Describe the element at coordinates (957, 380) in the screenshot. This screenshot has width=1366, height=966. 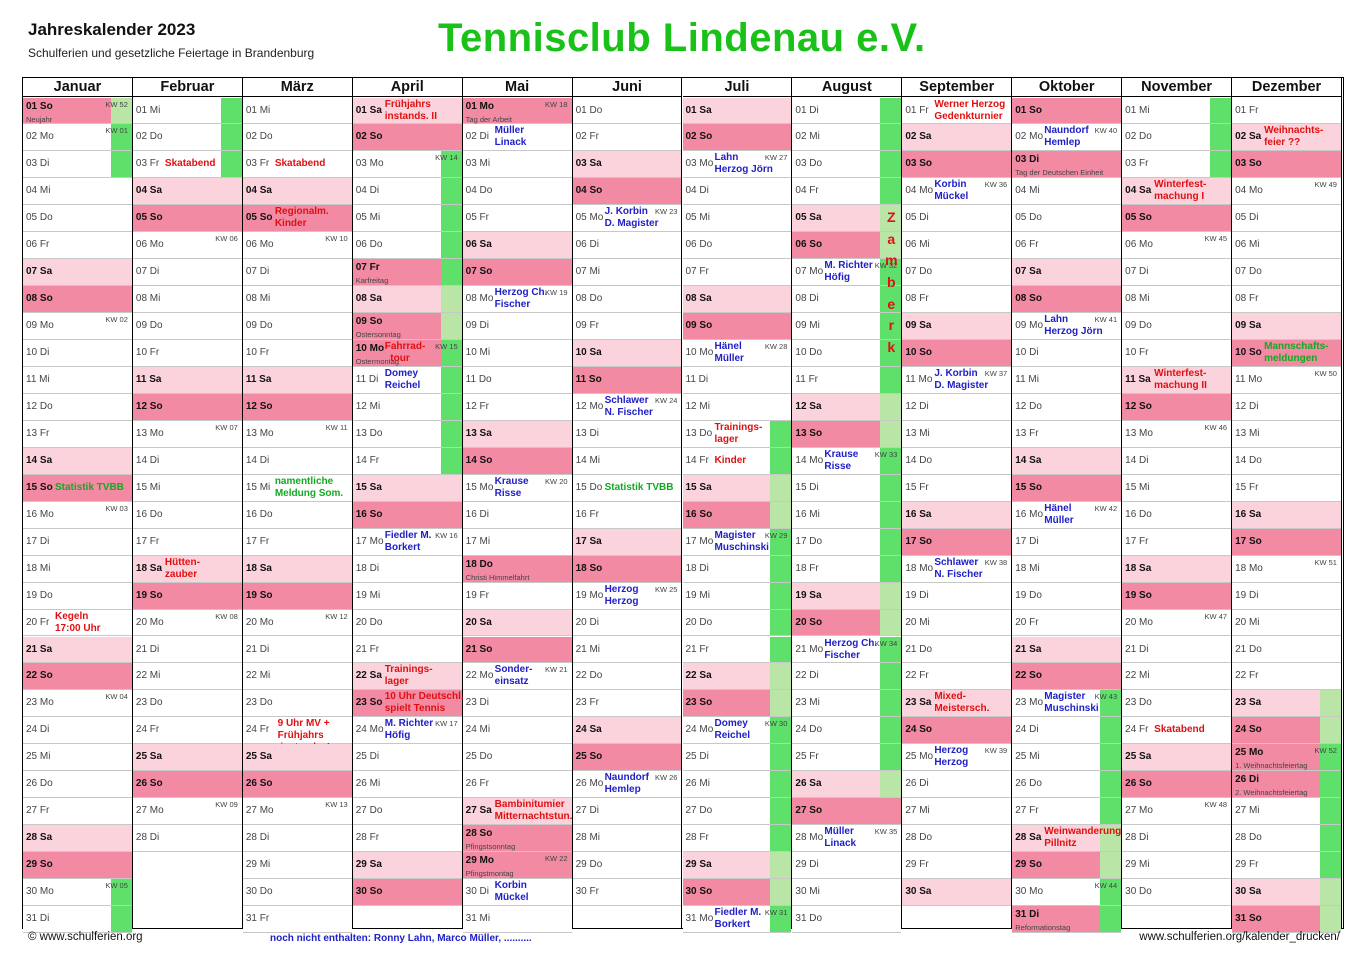
I see `day-cell: 11 Mo KW 37 J. Korbin D. Magister` at that location.